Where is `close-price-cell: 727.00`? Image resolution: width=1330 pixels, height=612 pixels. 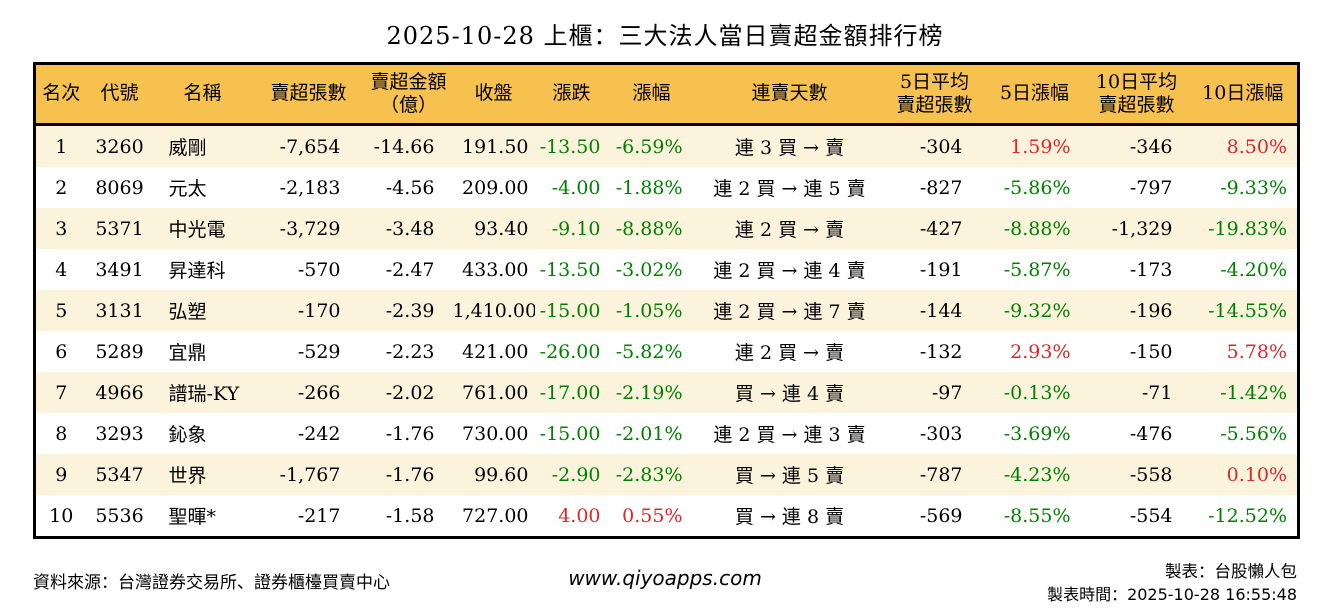
close-price-cell: 727.00 is located at coordinates (495, 515).